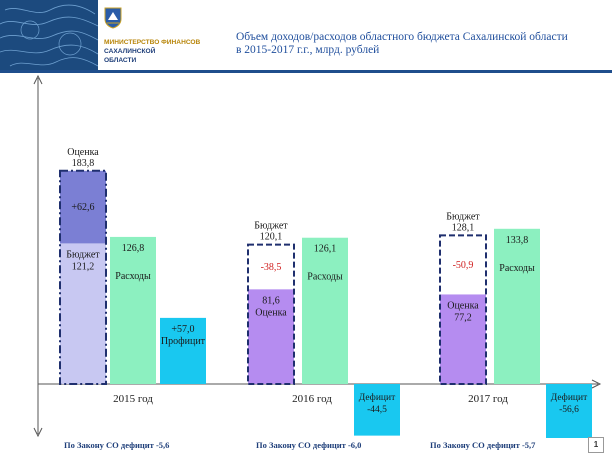 Image resolution: width=612 pixels, height=459 pixels. I want to click on label-2016-expenses-value: 126,1, so click(325, 249).